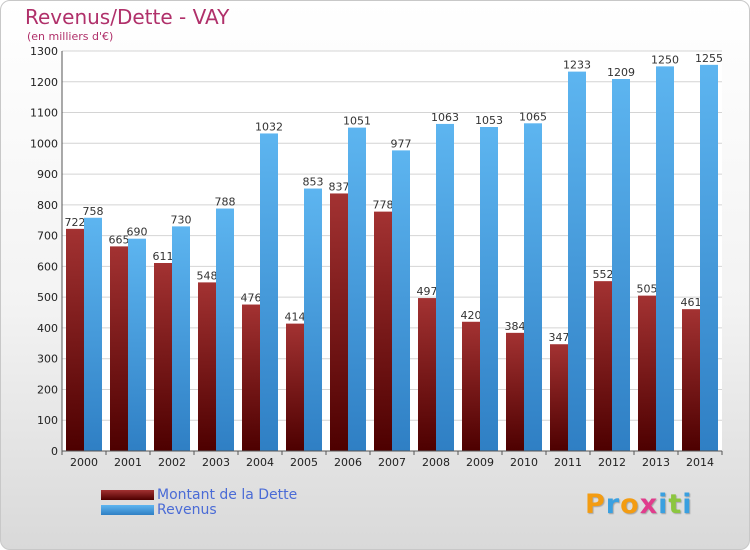 This screenshot has width=750, height=550. What do you see at coordinates (163, 256) in the screenshot?
I see `data-label-debt: 611` at bounding box center [163, 256].